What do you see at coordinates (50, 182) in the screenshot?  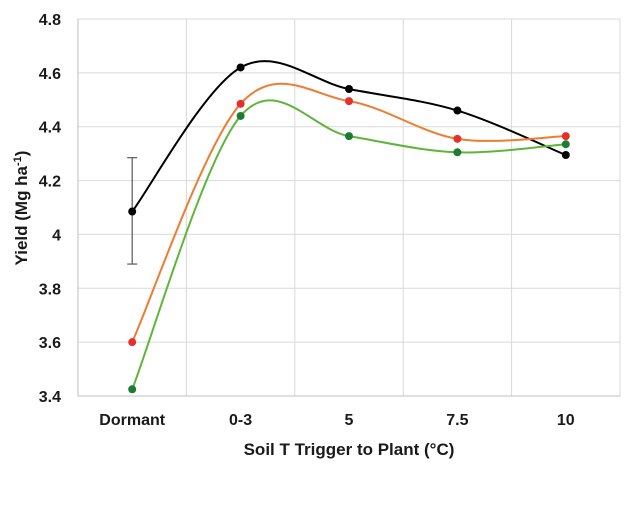 I see `y-tick-label: 4.2` at bounding box center [50, 182].